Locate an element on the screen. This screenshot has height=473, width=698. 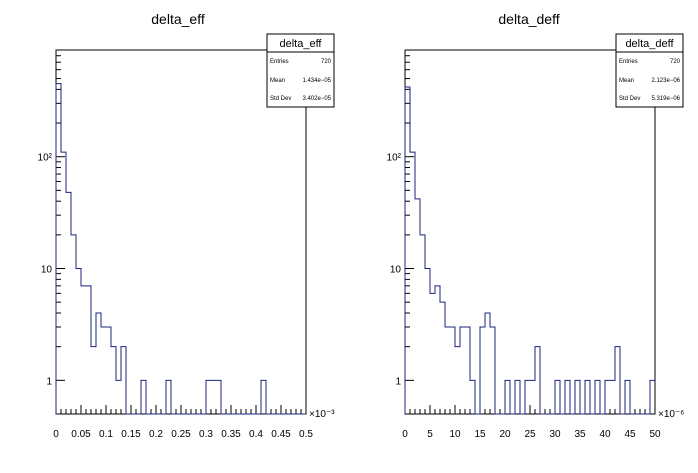
x-tick-label: 0.2 is located at coordinates (156, 434).